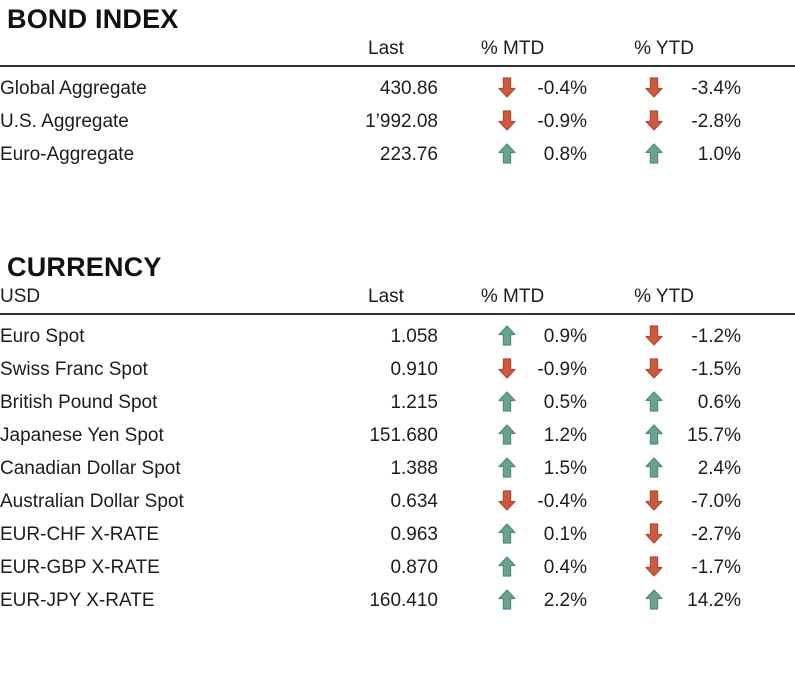  Describe the element at coordinates (92, 501) in the screenshot. I see `instrument-name: Australian Dollar Spot` at that location.